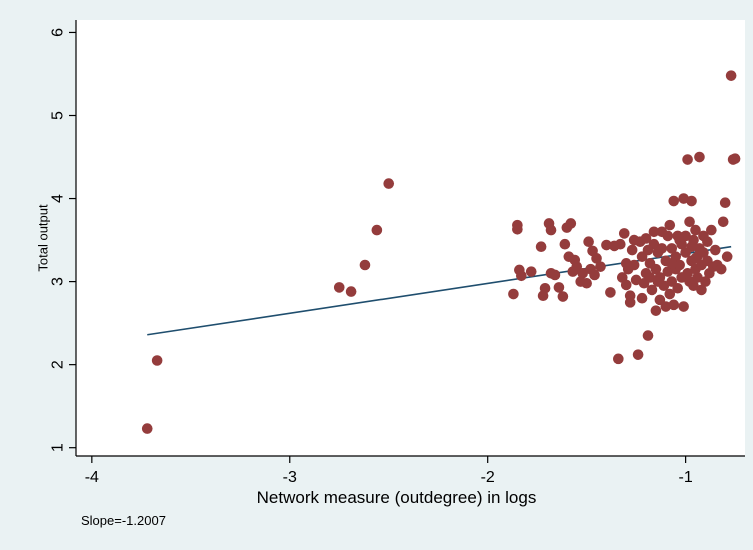 The height and width of the screenshot is (550, 753). Describe the element at coordinates (488, 477) in the screenshot. I see `x-tick-label: -2` at that location.